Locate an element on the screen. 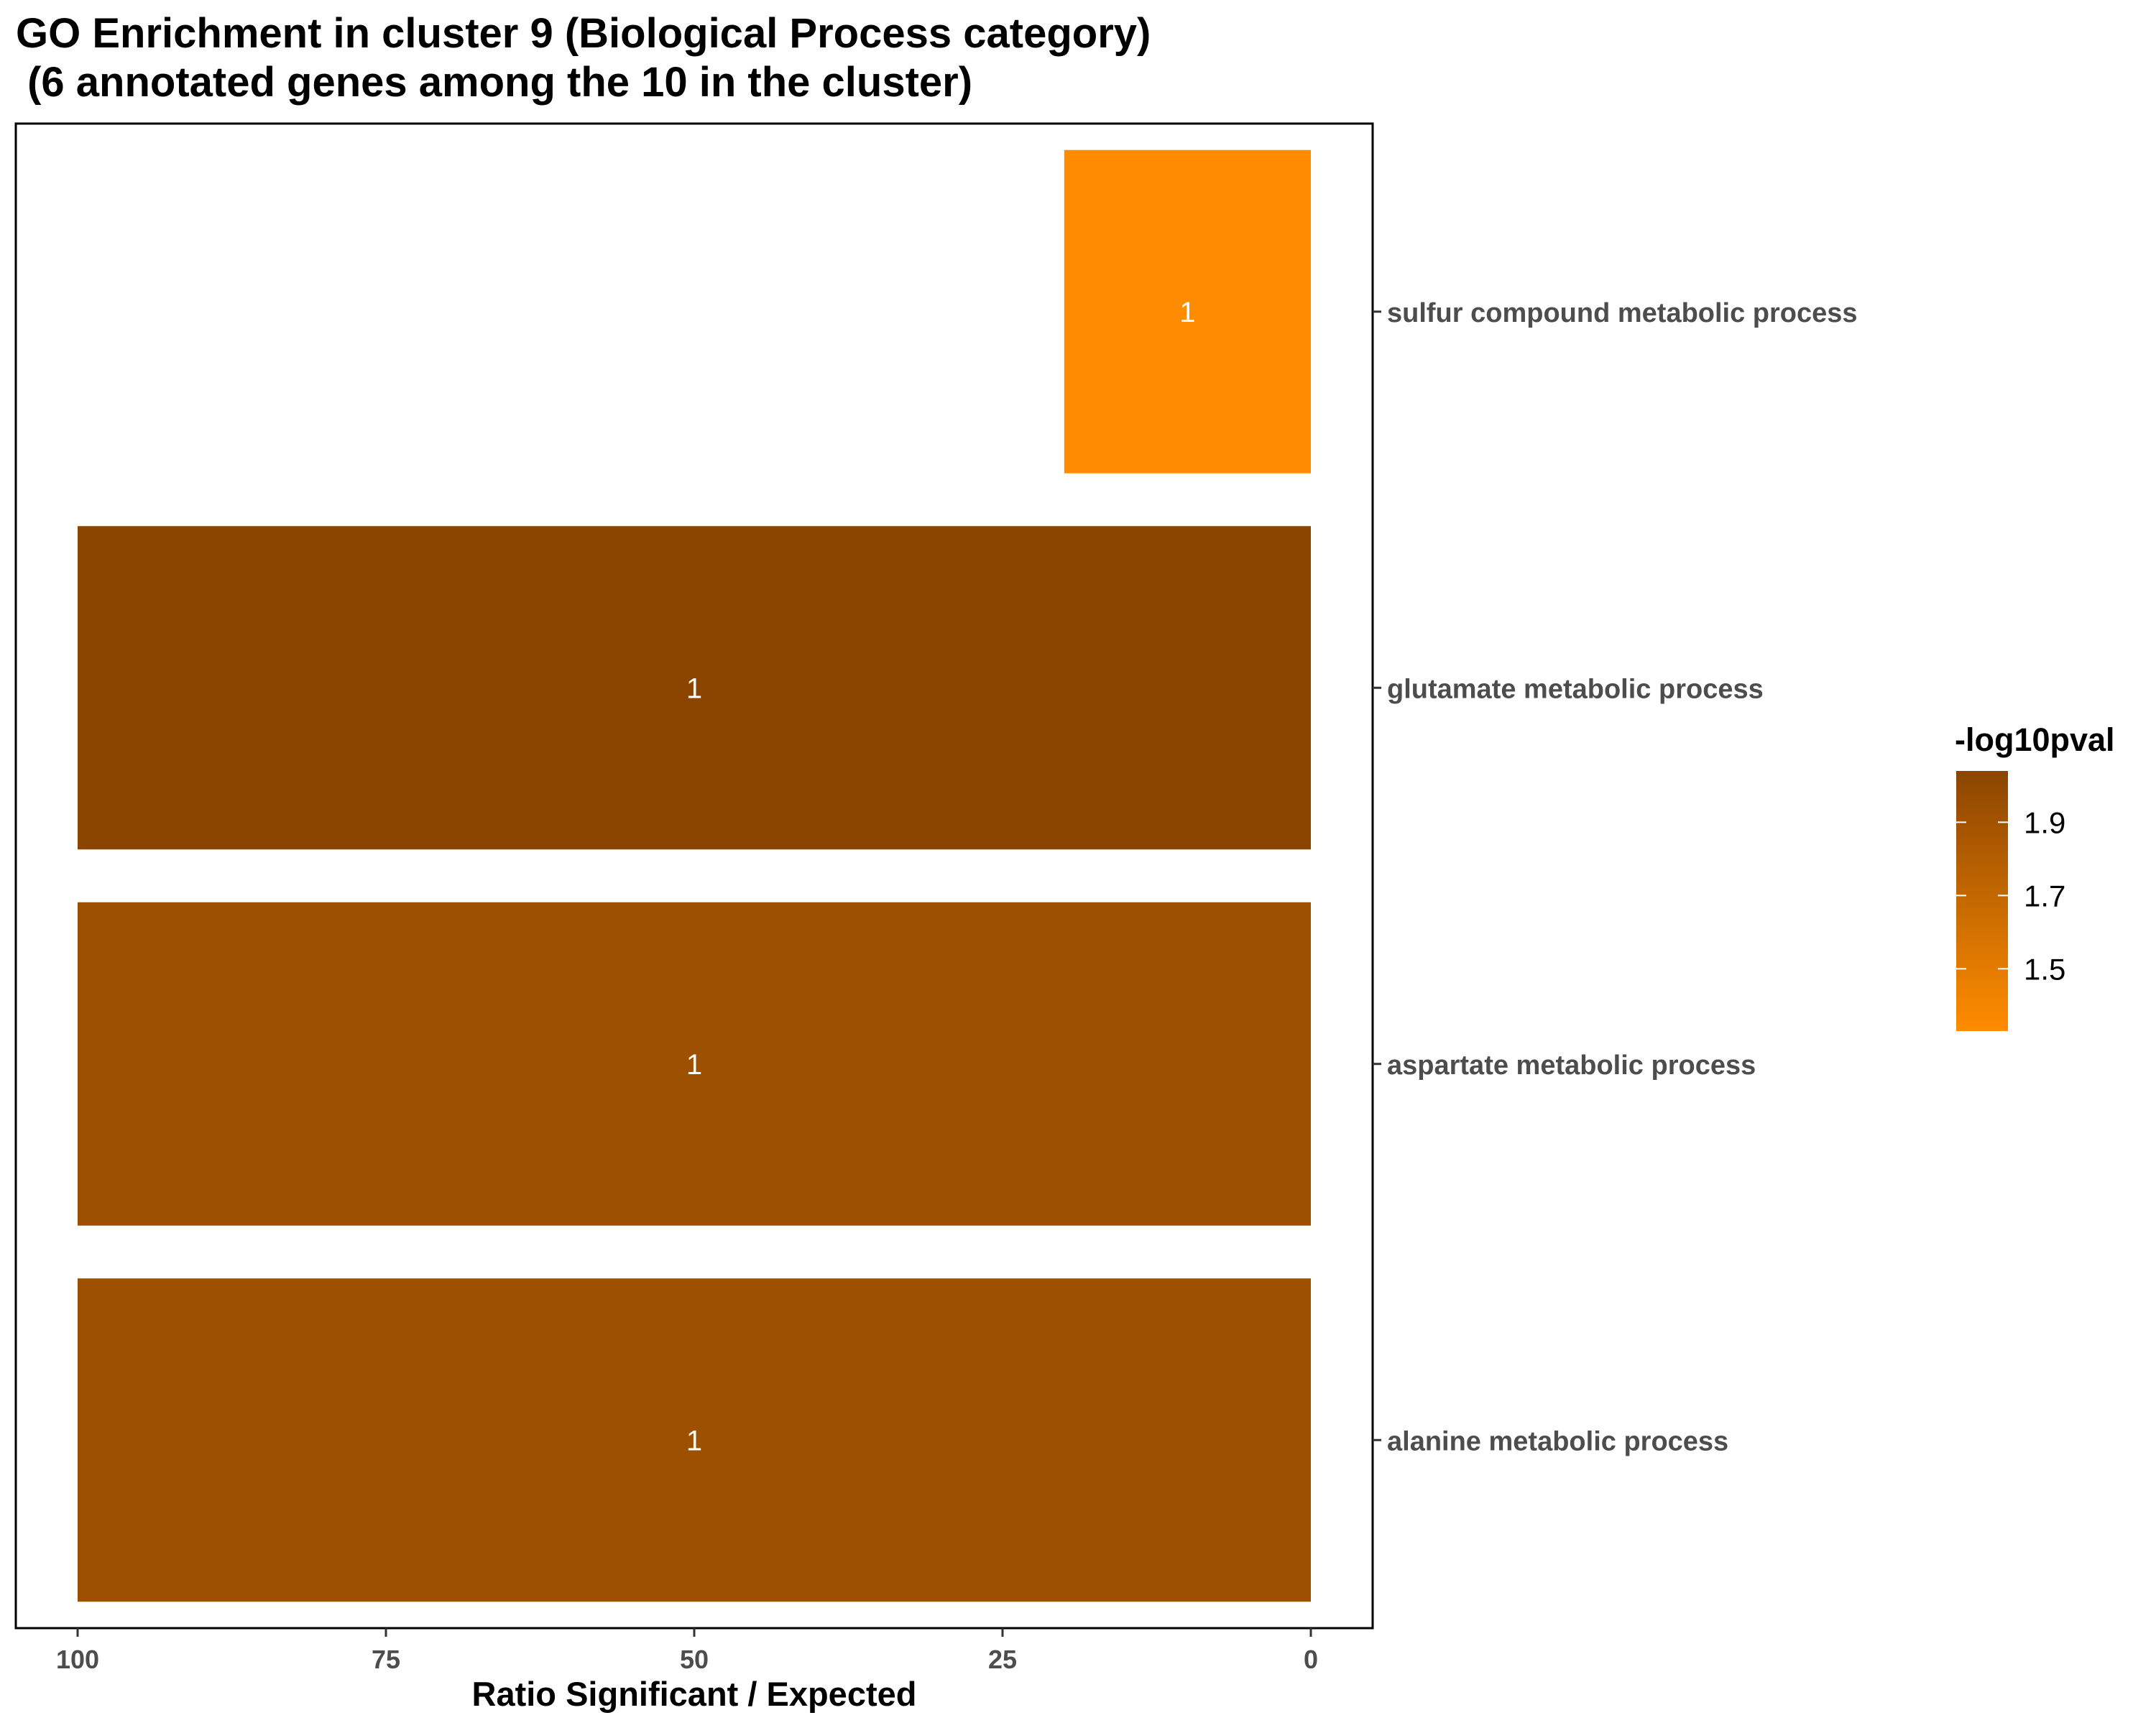 This screenshot has width=2156, height=1728. x-tick-label: 25 is located at coordinates (1003, 1659).